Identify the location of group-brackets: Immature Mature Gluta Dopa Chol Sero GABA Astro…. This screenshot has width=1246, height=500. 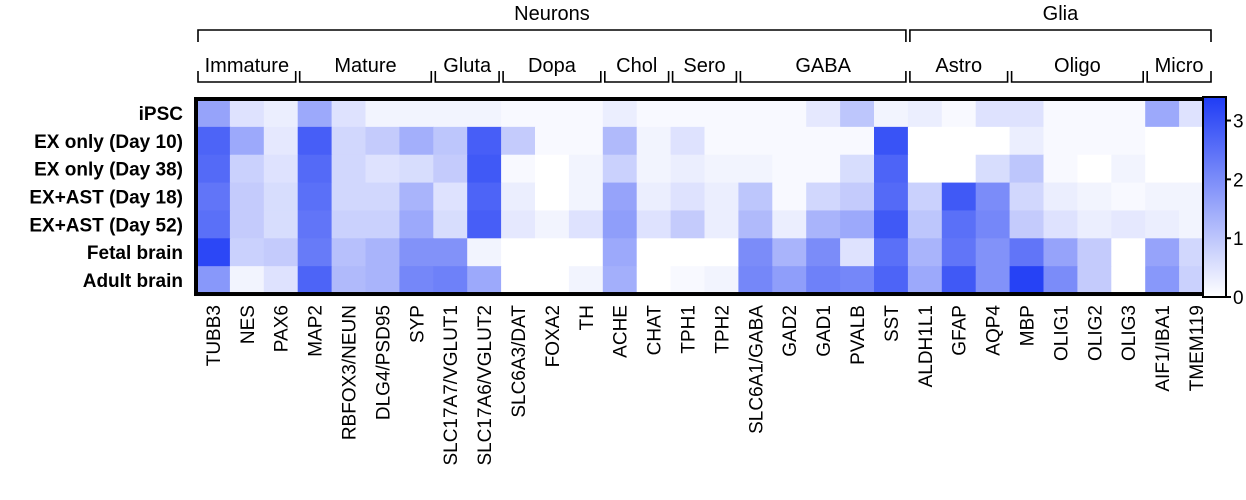
(704, 69).